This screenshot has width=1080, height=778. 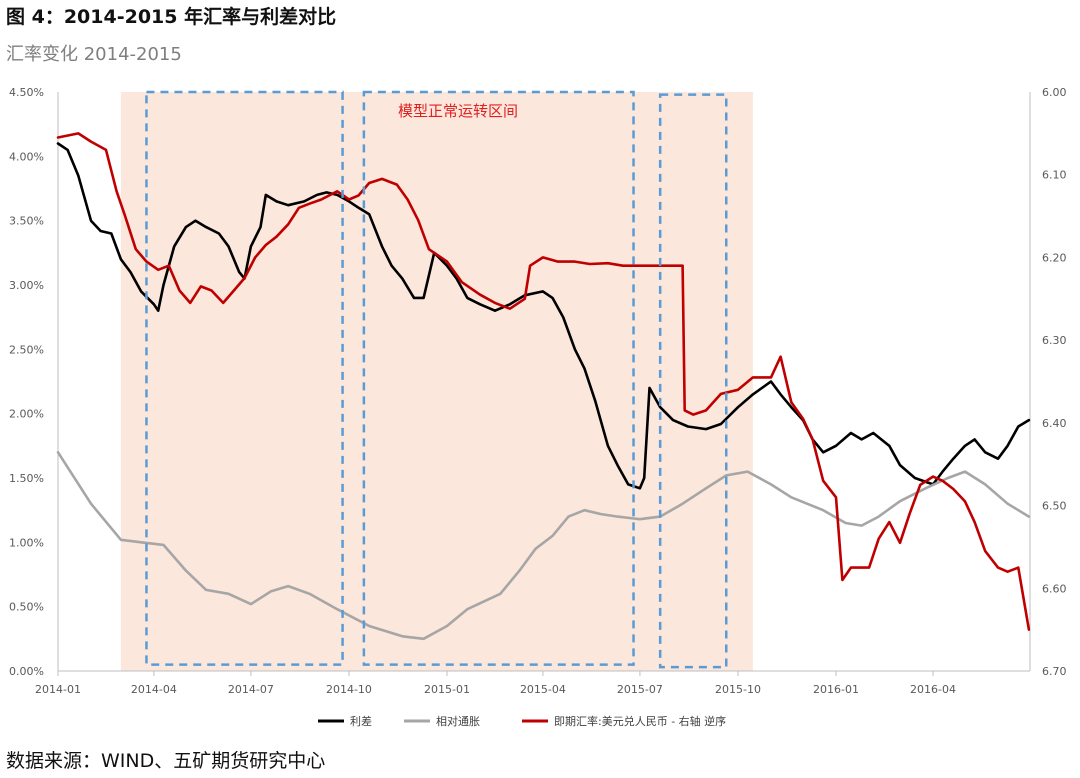 I want to click on legend-label-3: 即期汇率:美元兑人民币 - 右轴 逆序, so click(x=640, y=721).